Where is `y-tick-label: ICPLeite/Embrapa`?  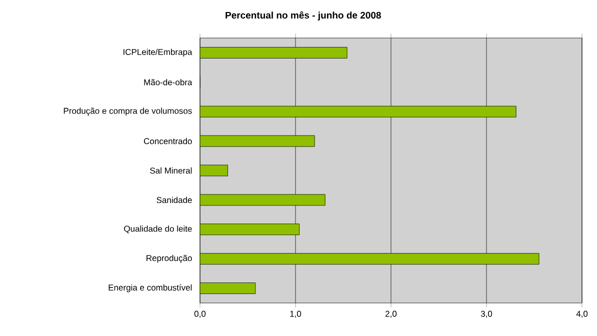
y-tick-label: ICPLeite/Embrapa is located at coordinates (158, 52).